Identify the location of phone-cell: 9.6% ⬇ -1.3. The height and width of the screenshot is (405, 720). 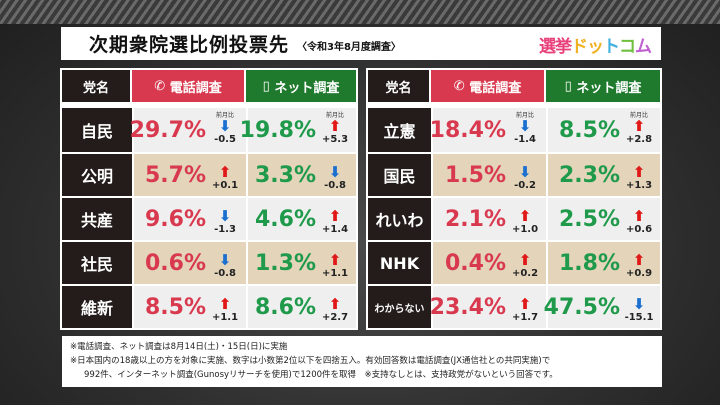
(189, 219).